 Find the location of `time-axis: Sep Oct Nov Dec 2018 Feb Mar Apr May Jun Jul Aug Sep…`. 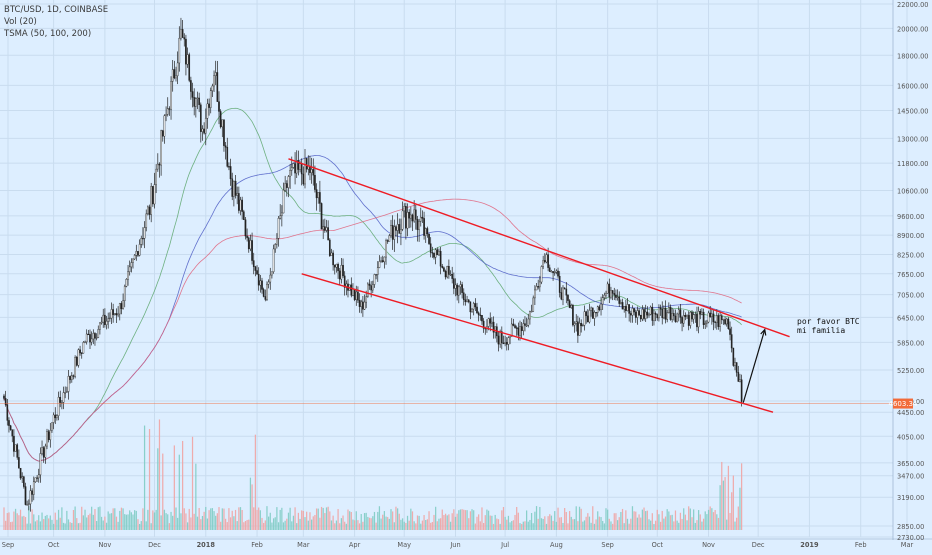

time-axis: Sep Oct Nov Dec 2018 Feb Mar Apr May Jun Jul Aug Sep… is located at coordinates (458, 545).